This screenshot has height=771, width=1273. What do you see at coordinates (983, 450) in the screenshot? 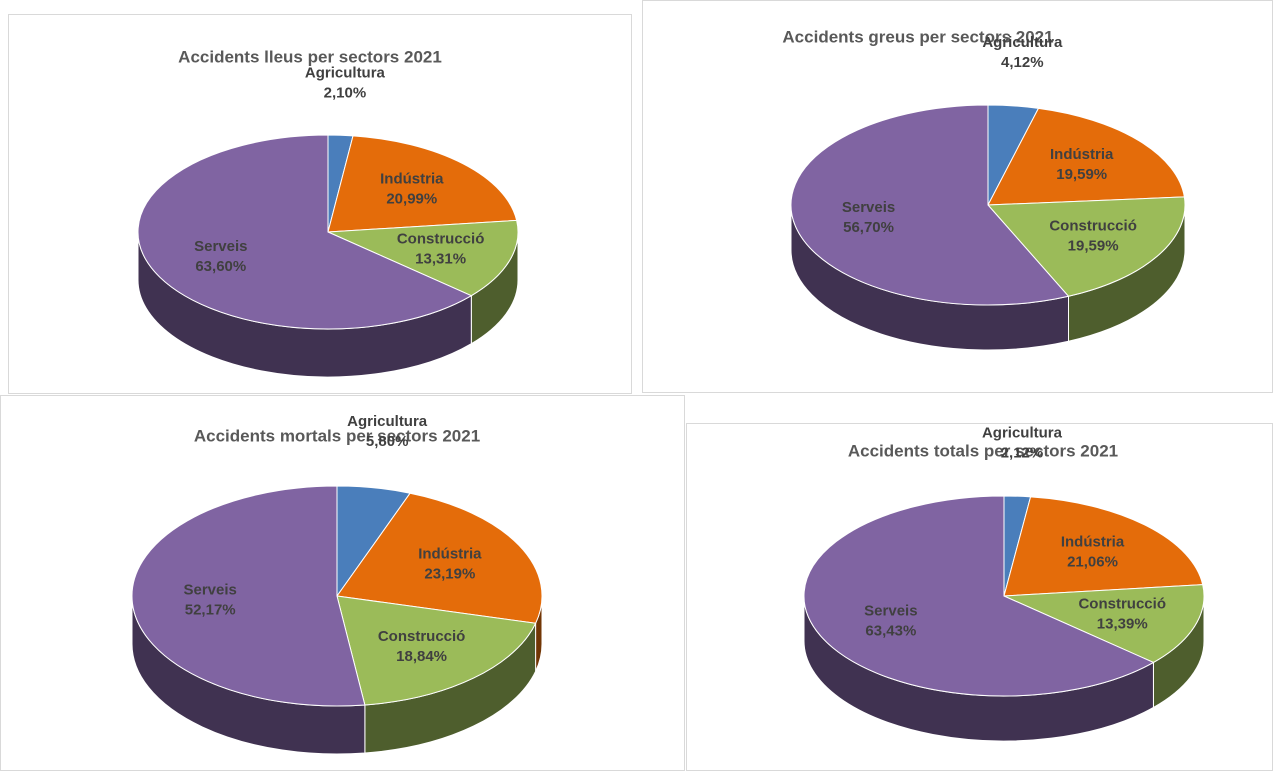
I see `chart-title: Accidents totals per sectors 2021` at bounding box center [983, 450].